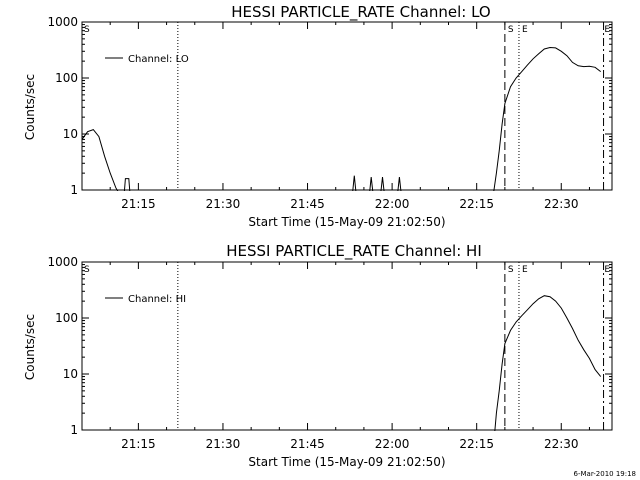 The width and height of the screenshot is (640, 480). Describe the element at coordinates (605, 474) in the screenshot. I see `timestamp-footer: 6-Mar-2010 19:18` at that location.